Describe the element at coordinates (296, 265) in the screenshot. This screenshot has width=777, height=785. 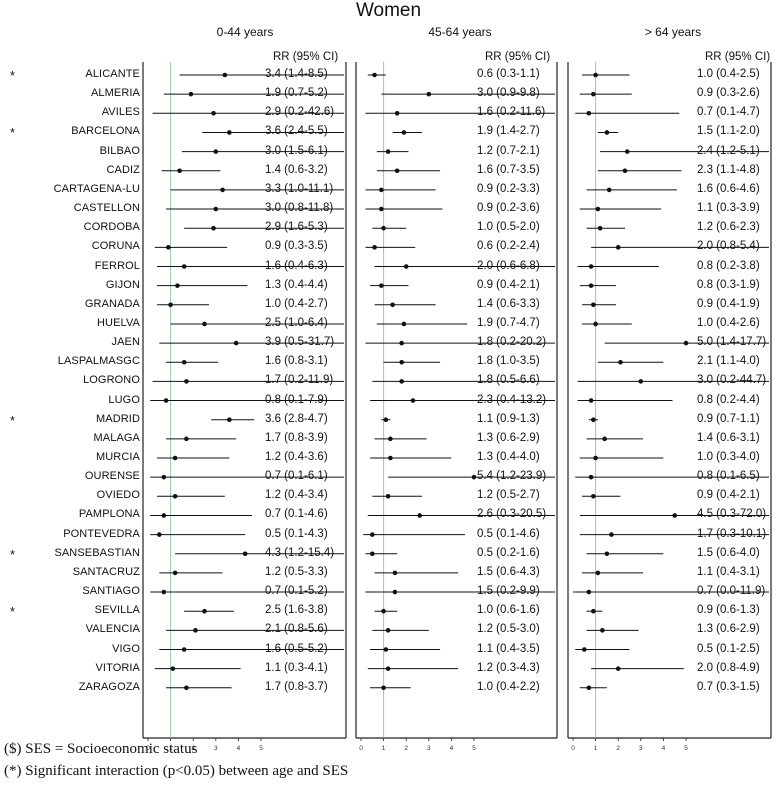
I see `rr-ci-label: 1.6 (0.4-6.3)` at that location.